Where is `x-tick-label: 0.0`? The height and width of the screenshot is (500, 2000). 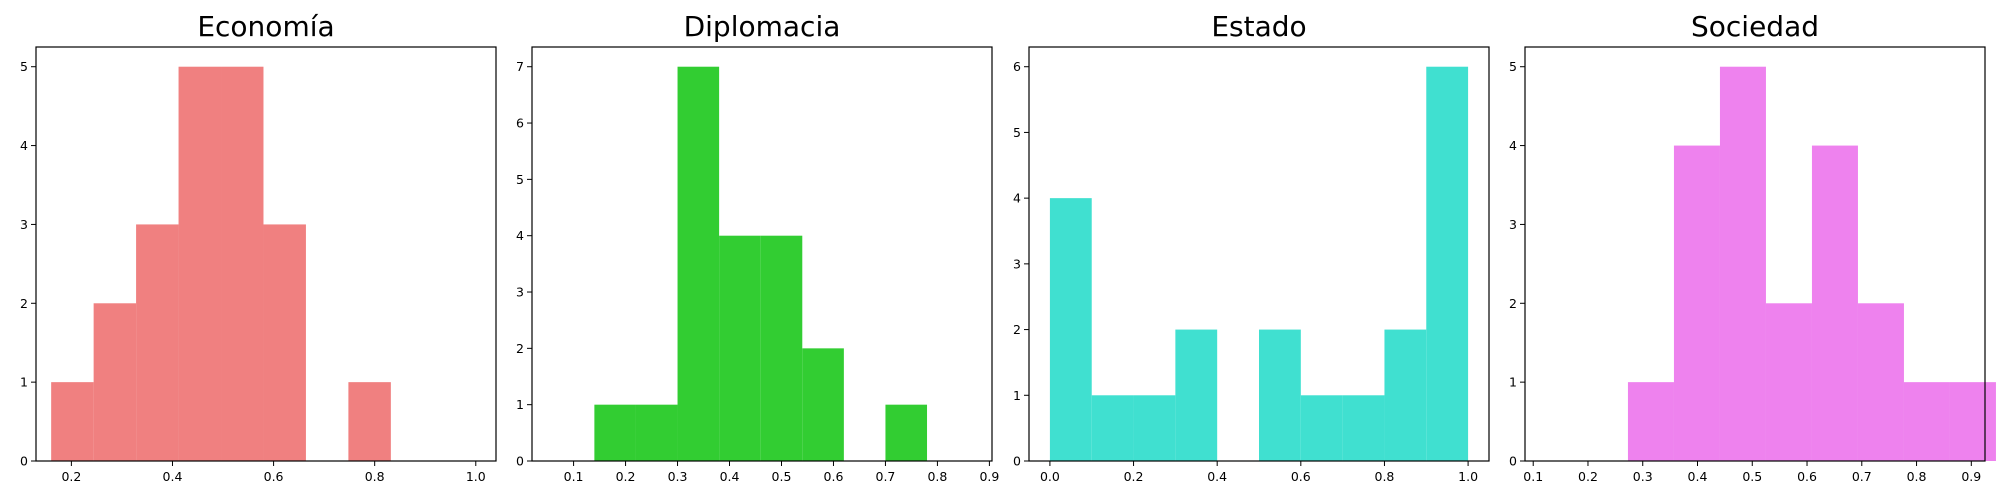
x-tick-label: 0.0 is located at coordinates (1050, 476).